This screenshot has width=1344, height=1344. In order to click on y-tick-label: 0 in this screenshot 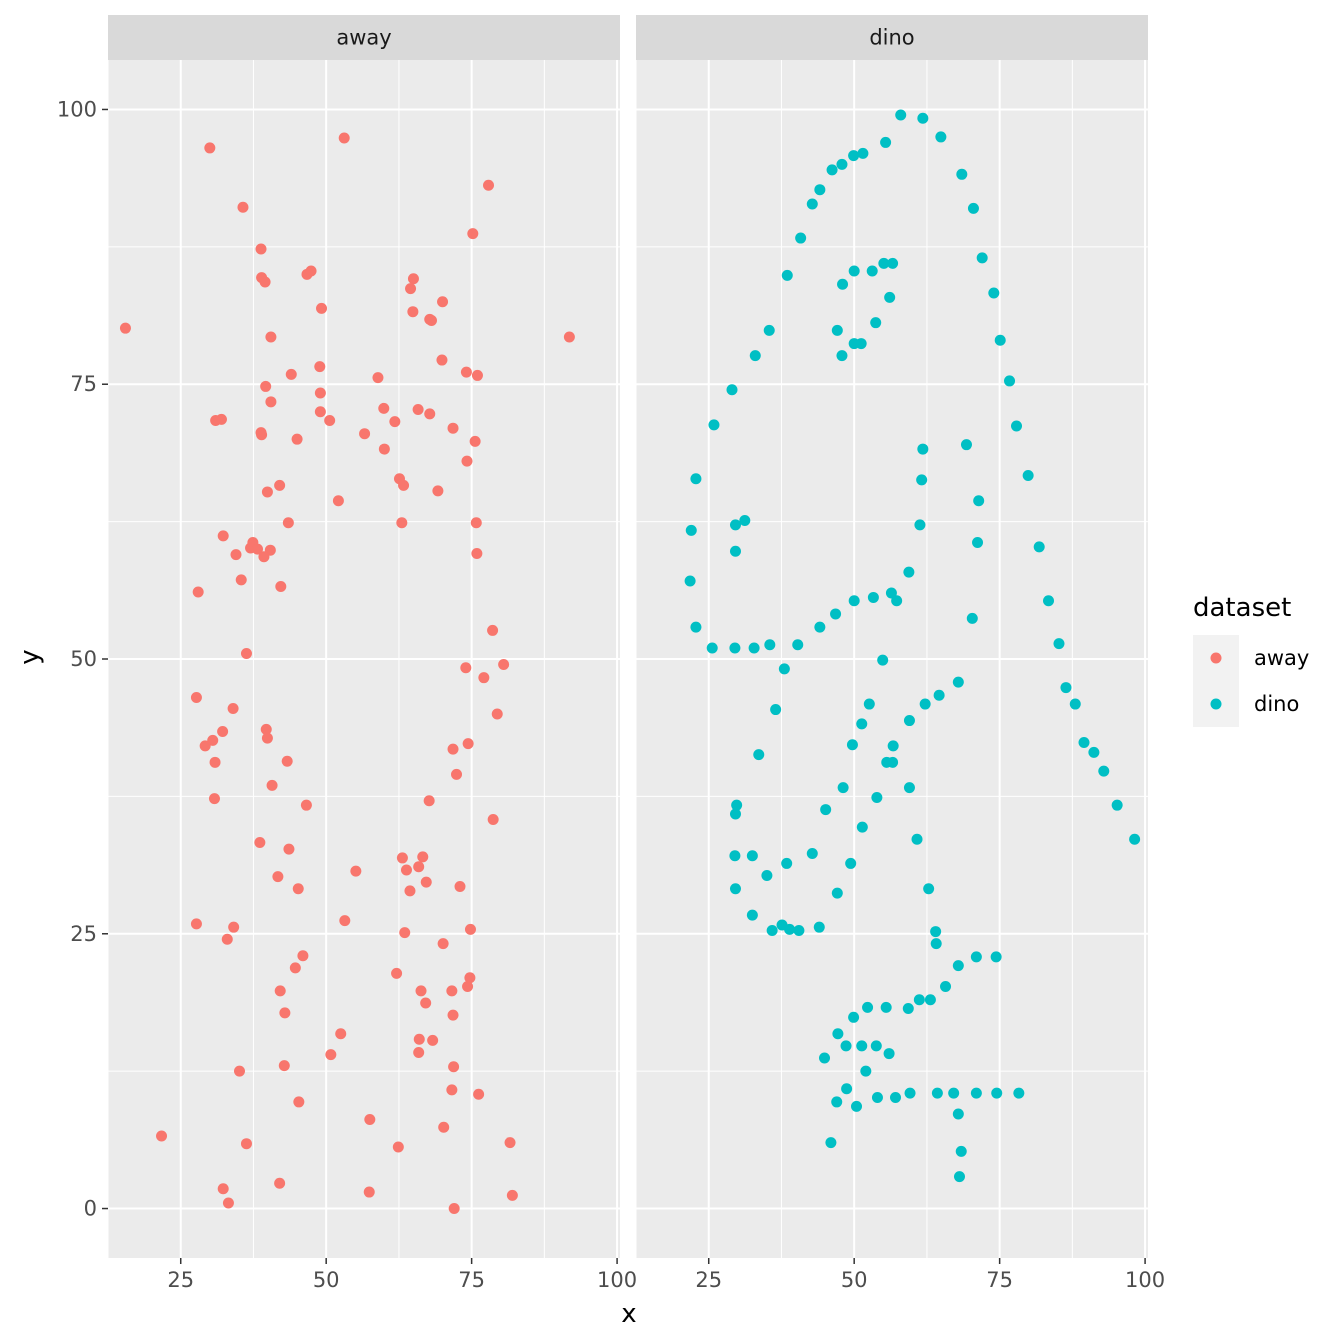, I will do `click(90, 1209)`.